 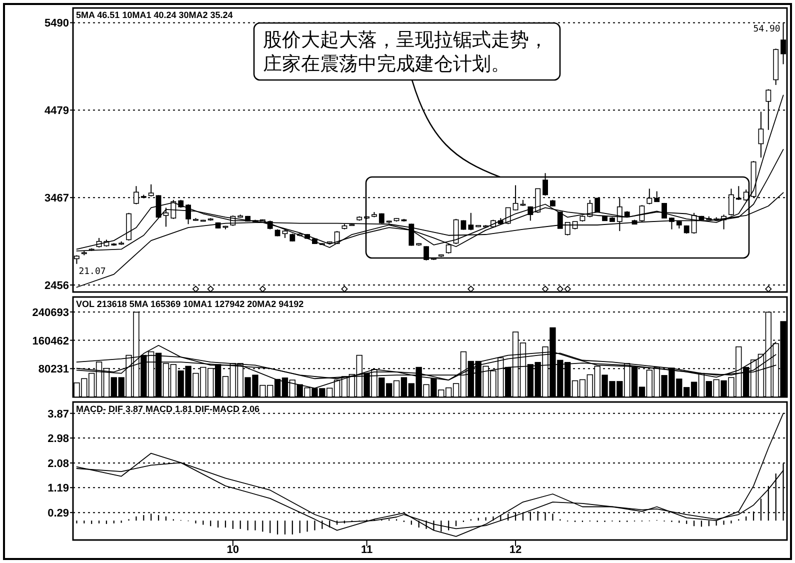 I want to click on x-tick-label: 10, so click(x=233, y=550).